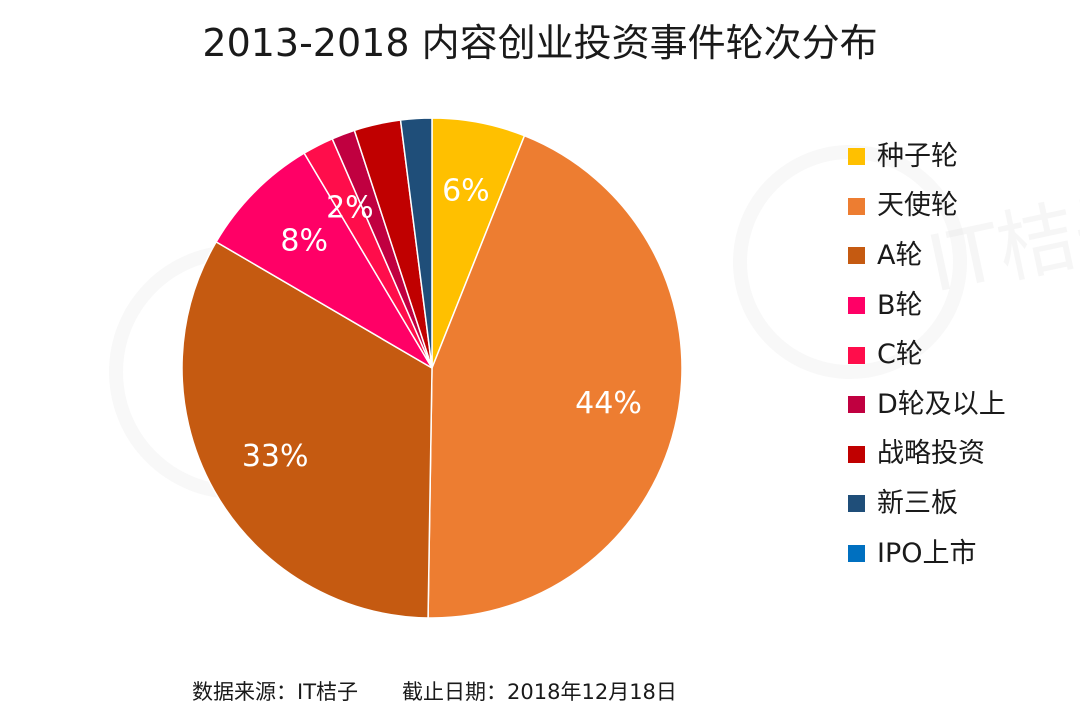  Describe the element at coordinates (608, 403) in the screenshot. I see `slice-label: 44%` at that location.